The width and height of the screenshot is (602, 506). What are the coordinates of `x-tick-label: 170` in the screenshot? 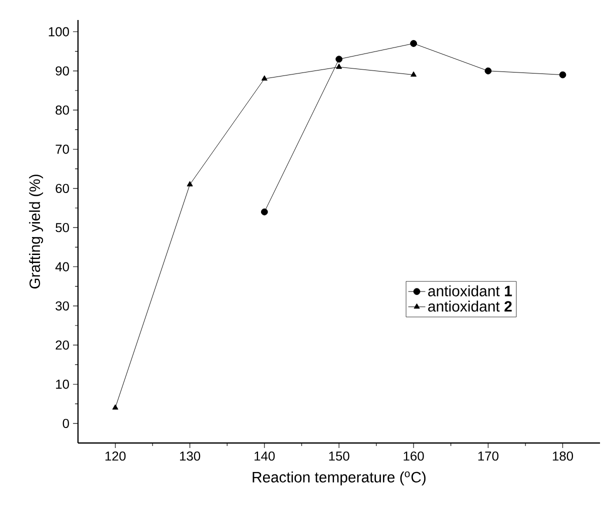 It's located at (488, 456).